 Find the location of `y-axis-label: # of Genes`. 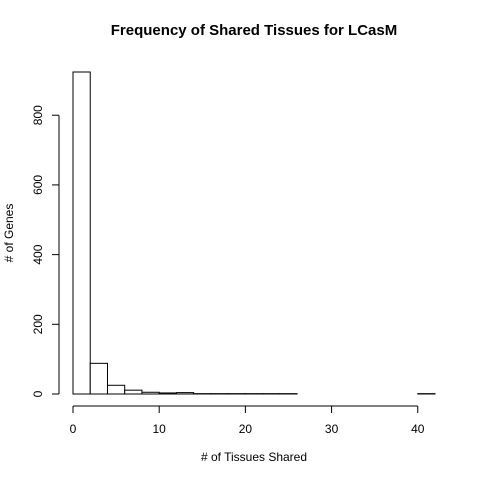

y-axis-label: # of Genes is located at coordinates (9, 233).